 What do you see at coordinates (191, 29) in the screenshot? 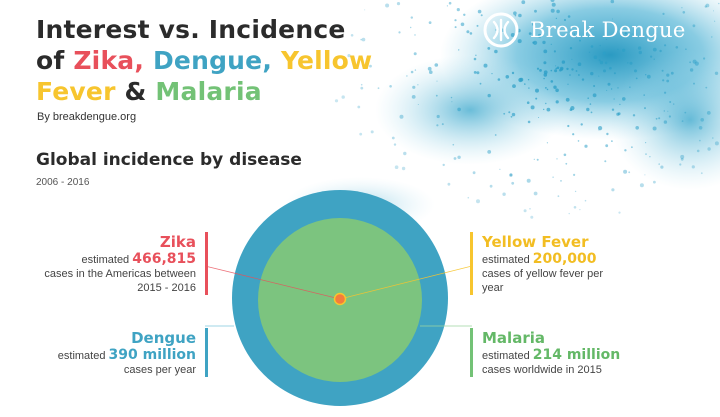
I see `title-line-1: Interest vs. Incidence` at bounding box center [191, 29].